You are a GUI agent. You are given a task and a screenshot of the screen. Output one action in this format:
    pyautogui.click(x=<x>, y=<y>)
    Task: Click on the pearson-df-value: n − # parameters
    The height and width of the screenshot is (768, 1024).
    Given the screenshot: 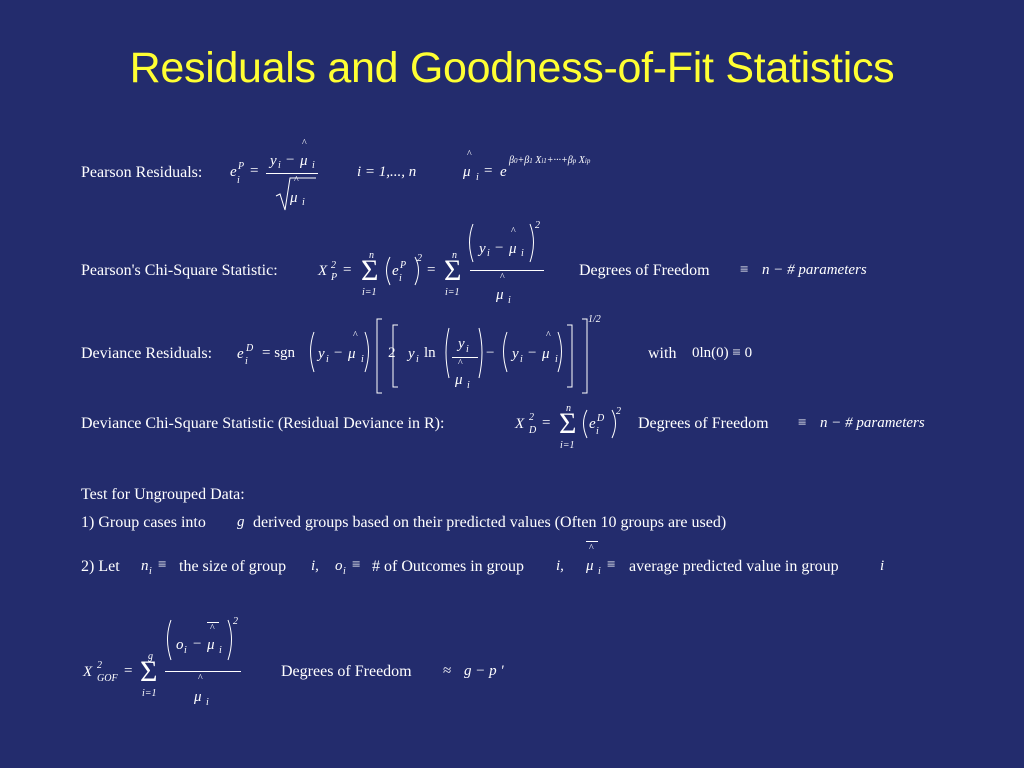 What is the action you would take?
    pyautogui.click(x=814, y=270)
    